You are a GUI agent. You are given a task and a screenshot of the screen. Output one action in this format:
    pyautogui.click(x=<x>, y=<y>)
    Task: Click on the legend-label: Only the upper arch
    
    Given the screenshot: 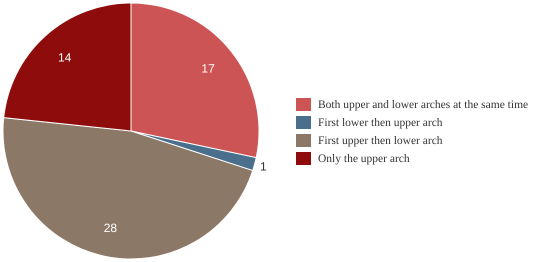 What is the action you would take?
    pyautogui.click(x=364, y=159)
    